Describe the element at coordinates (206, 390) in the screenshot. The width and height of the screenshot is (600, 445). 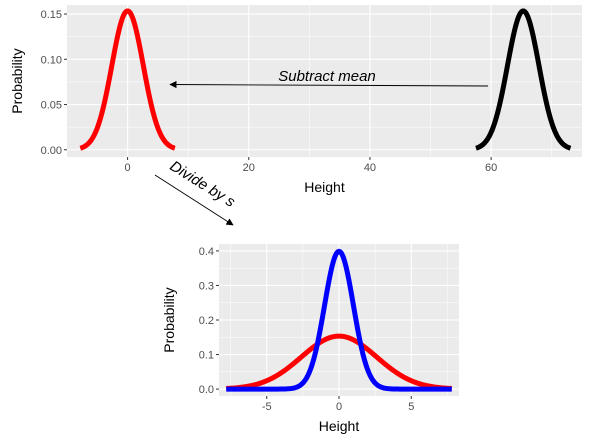
I see `y-tick-label: 0.0` at that location.